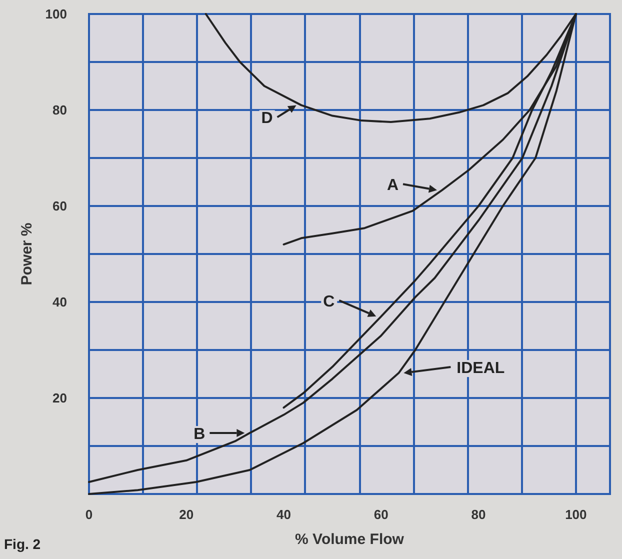 The image size is (622, 559). Describe the element at coordinates (349, 539) in the screenshot. I see `x-axis-title: % Volume Flow` at that location.